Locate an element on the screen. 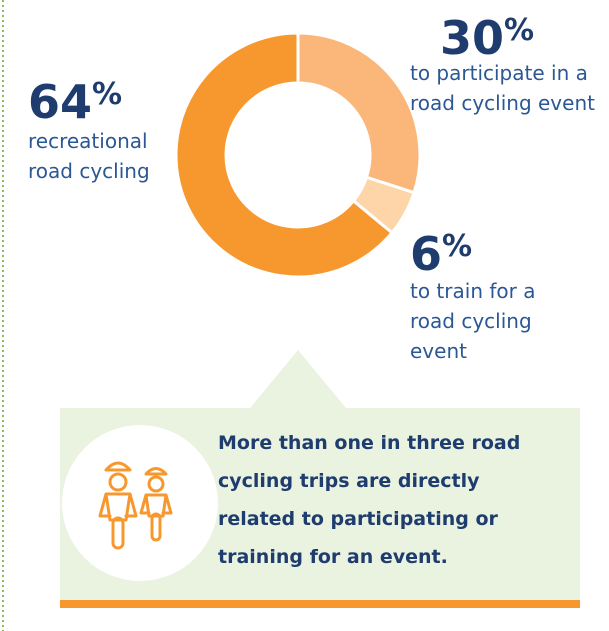 This screenshot has width=609, height=631. category-label: to participate in a road cycling event is located at coordinates (502, 88).